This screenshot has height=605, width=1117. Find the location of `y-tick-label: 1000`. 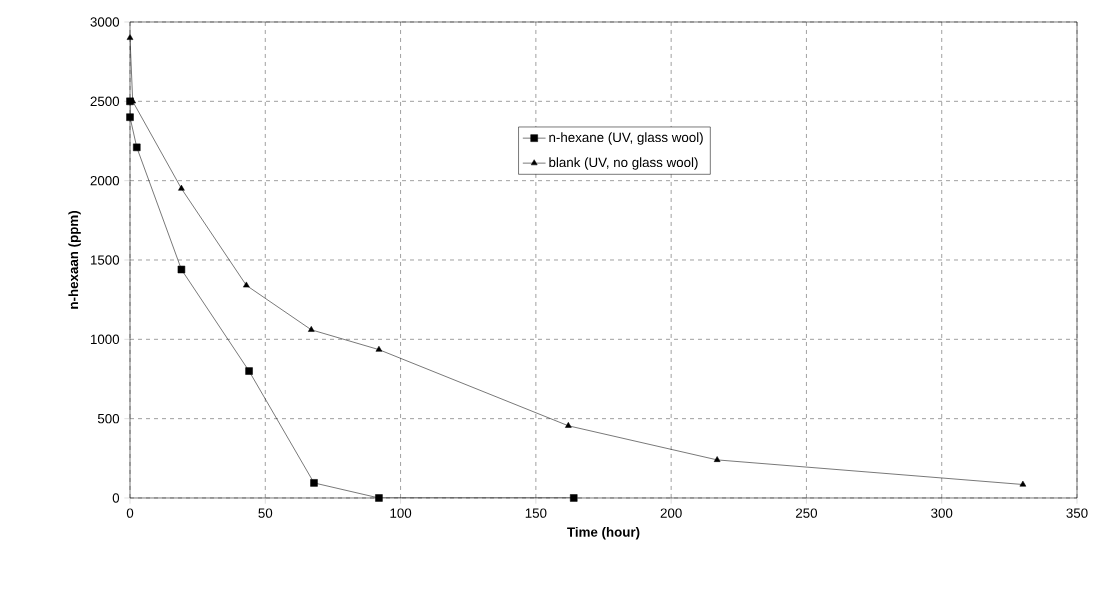

y-tick-label: 1000 is located at coordinates (105, 339).